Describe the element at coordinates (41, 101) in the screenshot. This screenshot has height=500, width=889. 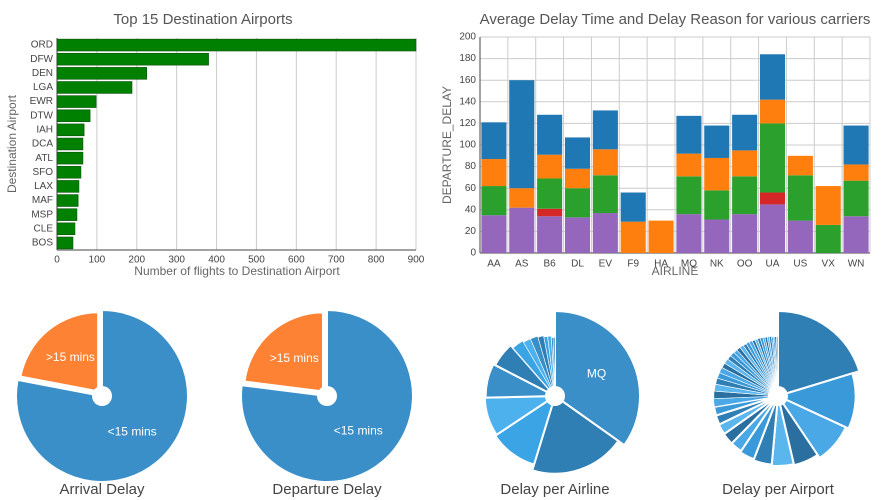
I see `y-tick-label: EWR` at that location.